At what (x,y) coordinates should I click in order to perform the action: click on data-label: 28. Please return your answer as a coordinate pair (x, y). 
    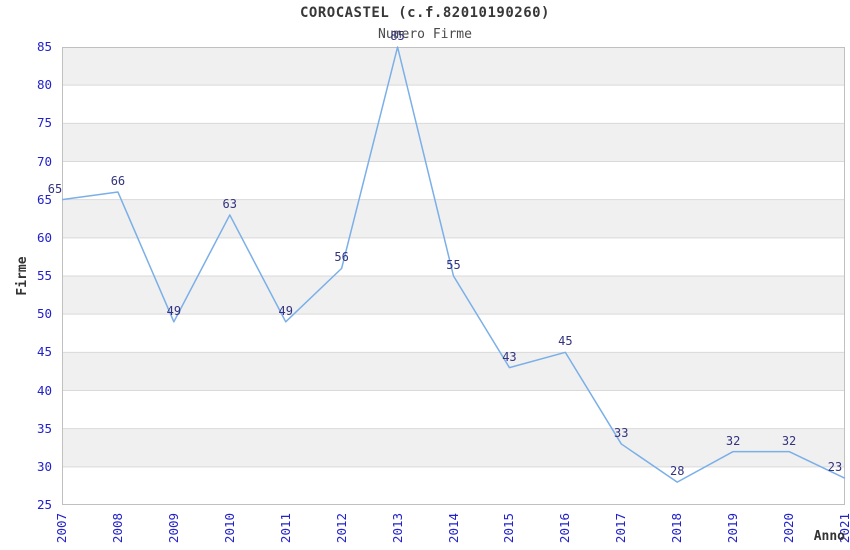
    Looking at the image, I should click on (677, 471).